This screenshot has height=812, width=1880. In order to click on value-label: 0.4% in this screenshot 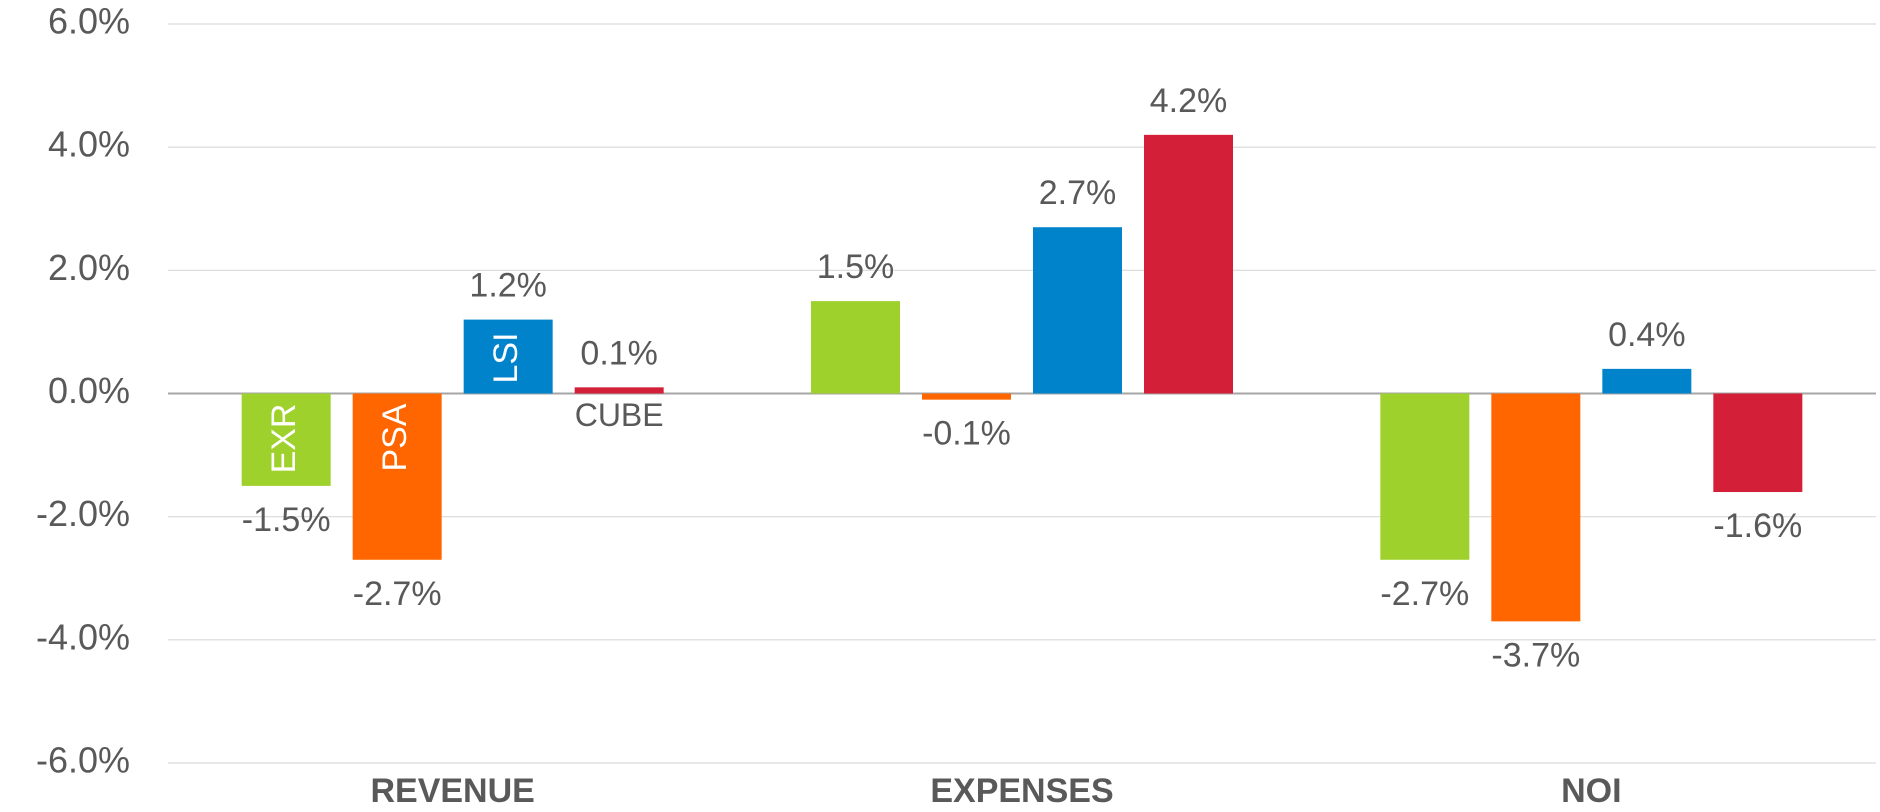, I will do `click(1647, 335)`.